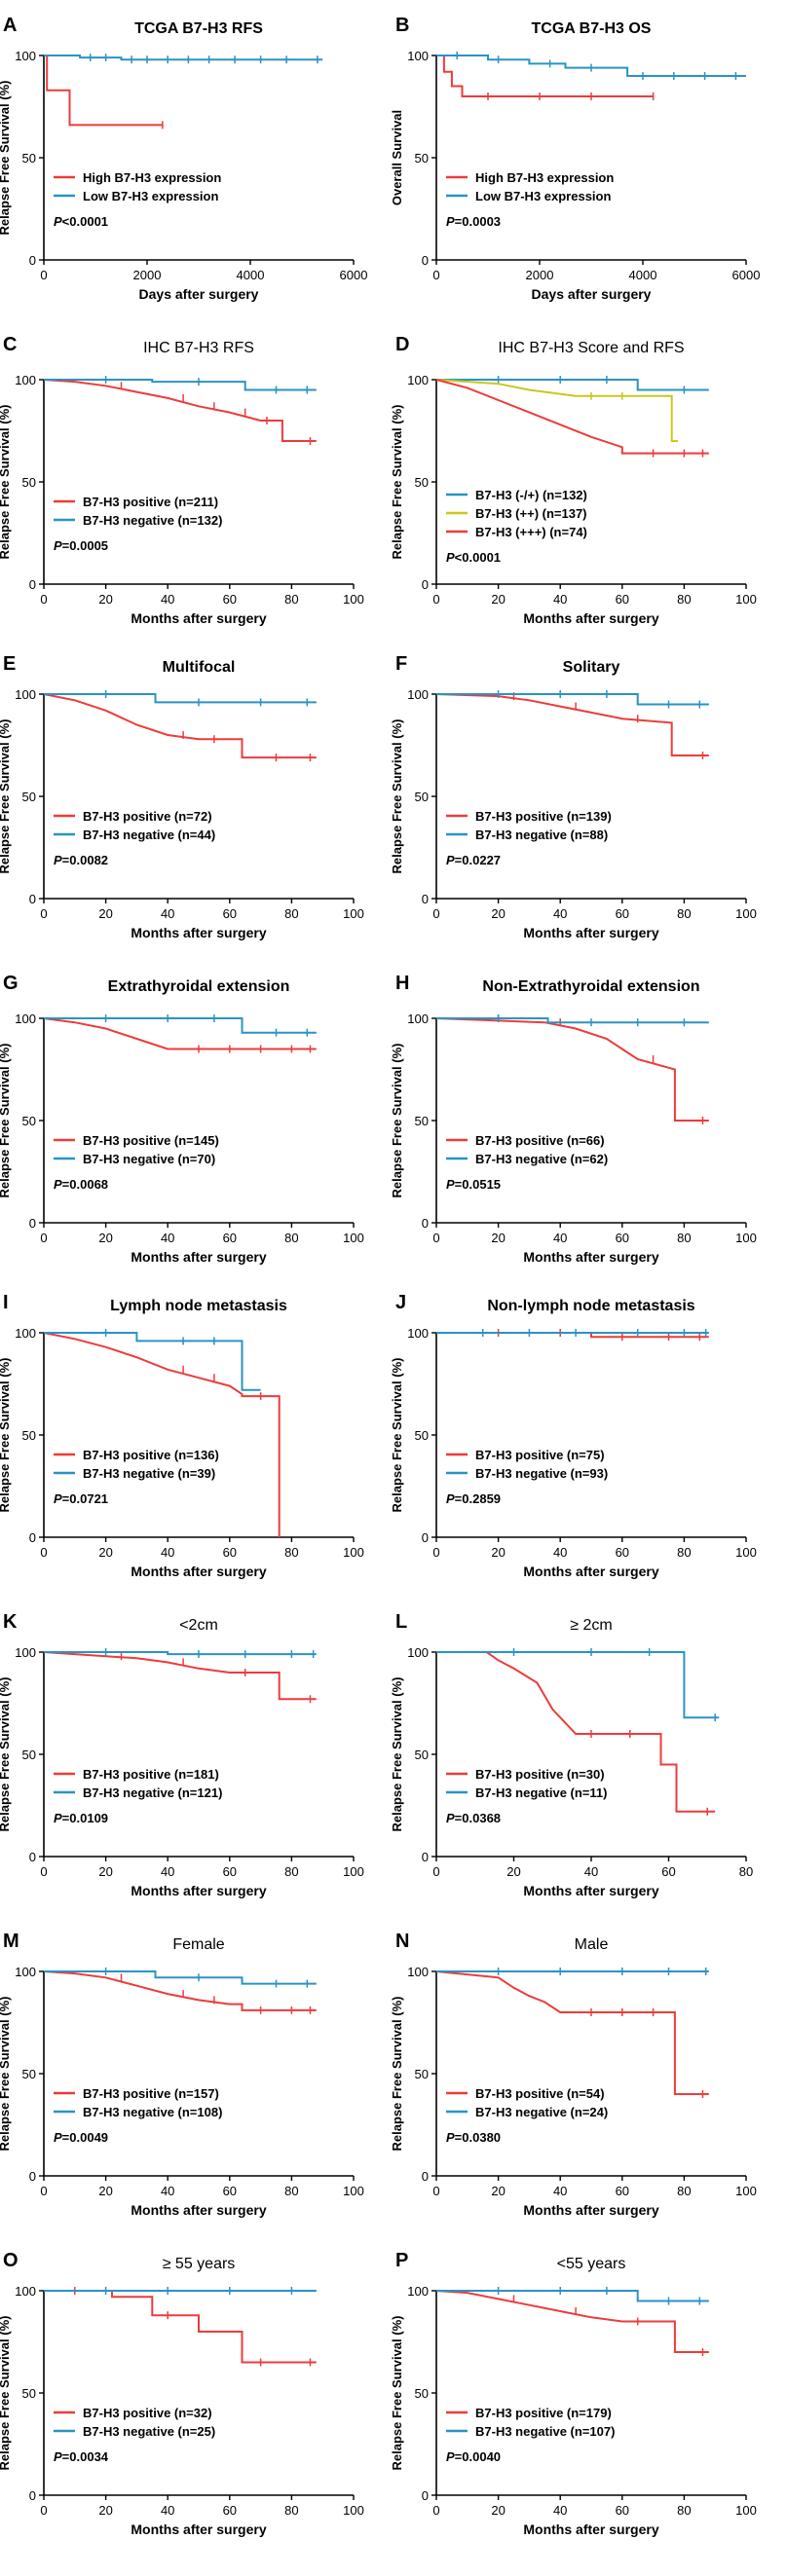 Image resolution: width=787 pixels, height=2576 pixels. Describe the element at coordinates (592, 294) in the screenshot. I see `x-axis-label: Days after surgery` at that location.